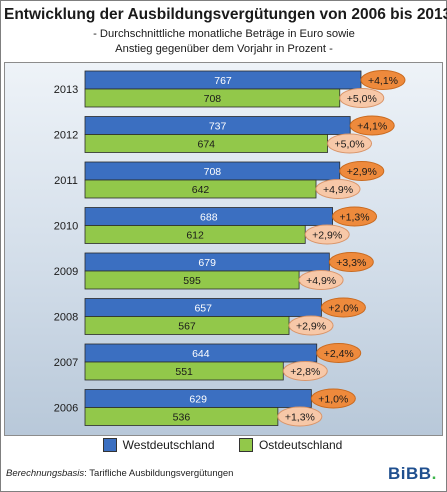 The image size is (447, 492). Describe the element at coordinates (45, 473) in the screenshot. I see `footer-label: Berechnungsbasis` at that location.